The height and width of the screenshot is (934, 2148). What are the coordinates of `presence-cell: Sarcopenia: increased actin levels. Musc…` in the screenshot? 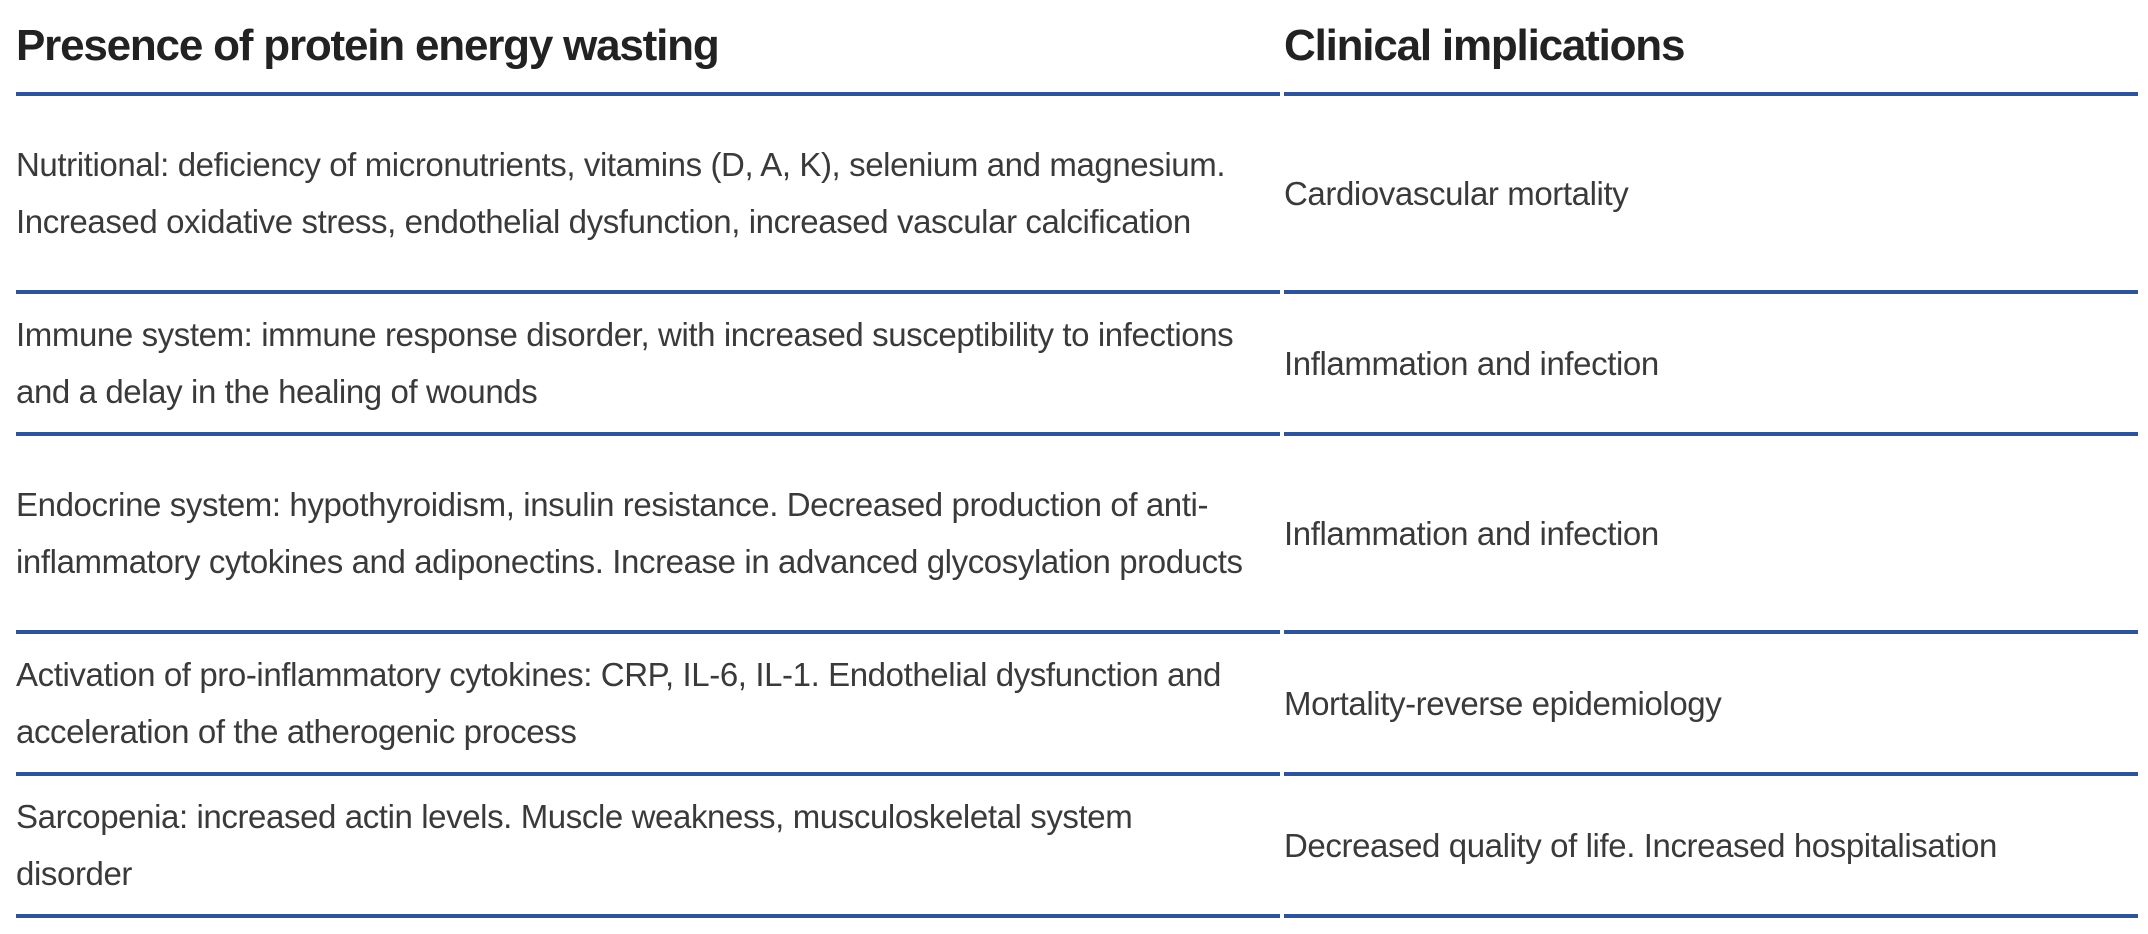 It's located at (648, 847).